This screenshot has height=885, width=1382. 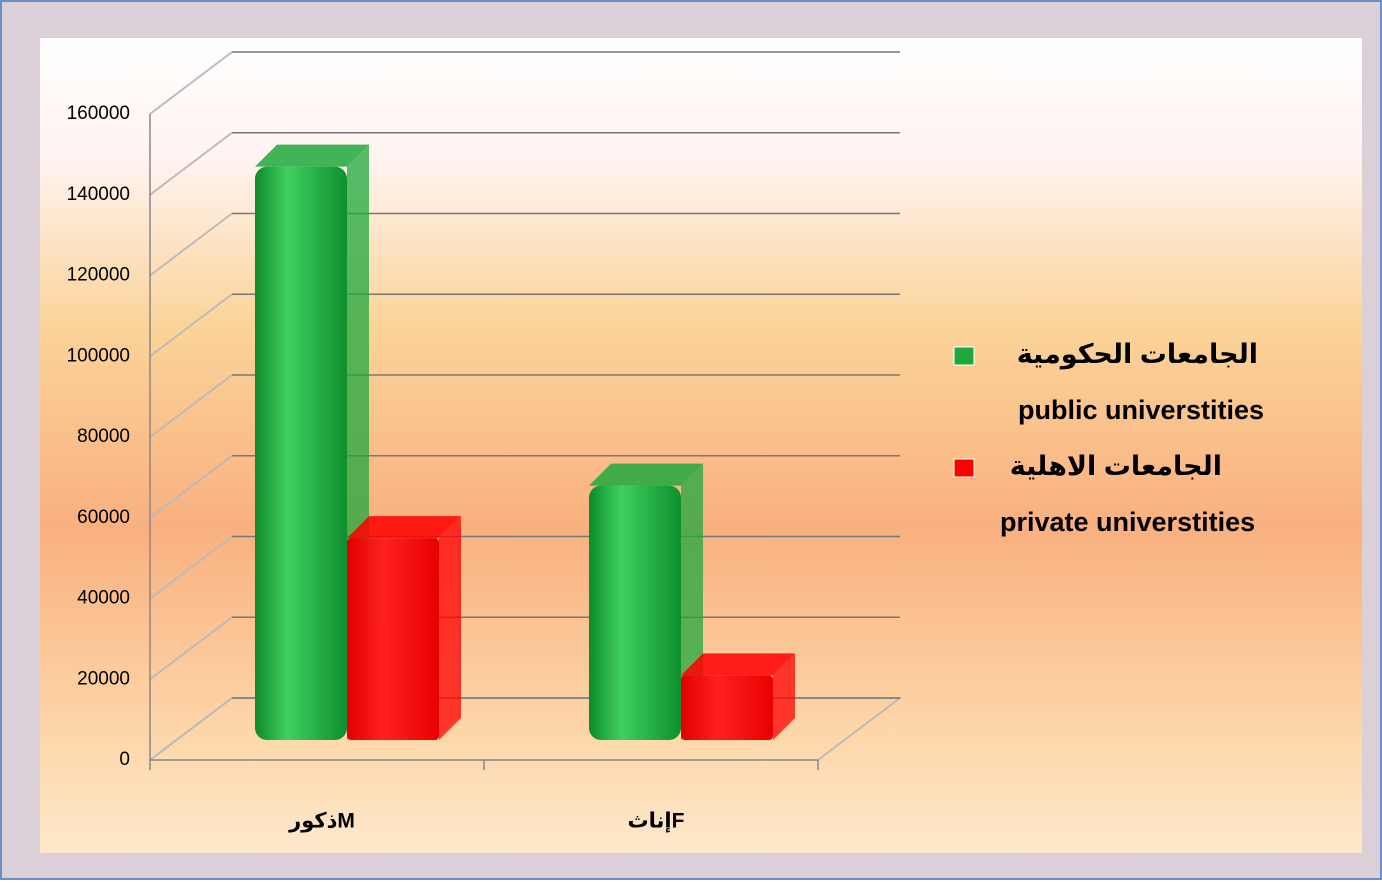 What do you see at coordinates (321, 821) in the screenshot?
I see `x-tick-label: ذكورM` at bounding box center [321, 821].